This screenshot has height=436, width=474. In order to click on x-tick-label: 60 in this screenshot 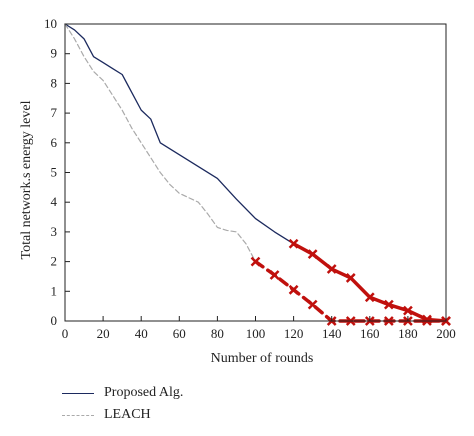, I will do `click(179, 333)`.